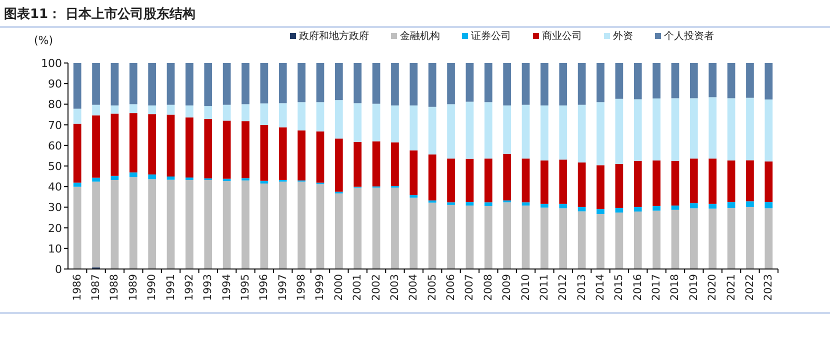 This screenshot has height=345, width=830. What do you see at coordinates (55, 125) in the screenshot?
I see `y-tick-label: 70` at bounding box center [55, 125].